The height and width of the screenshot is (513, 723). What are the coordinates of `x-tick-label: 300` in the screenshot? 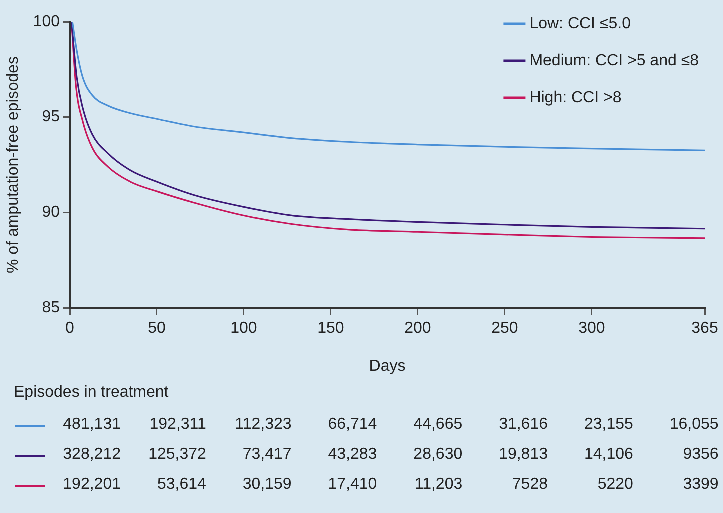 It's located at (592, 329).